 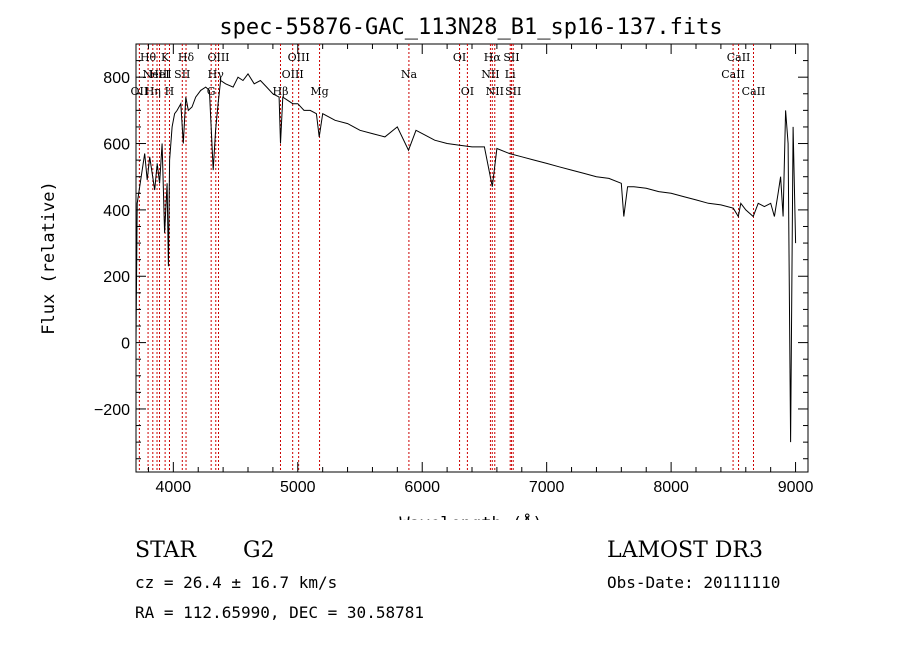 What do you see at coordinates (153, 91) in the screenshot?
I see `reference-line-label: Hη` at bounding box center [153, 91].